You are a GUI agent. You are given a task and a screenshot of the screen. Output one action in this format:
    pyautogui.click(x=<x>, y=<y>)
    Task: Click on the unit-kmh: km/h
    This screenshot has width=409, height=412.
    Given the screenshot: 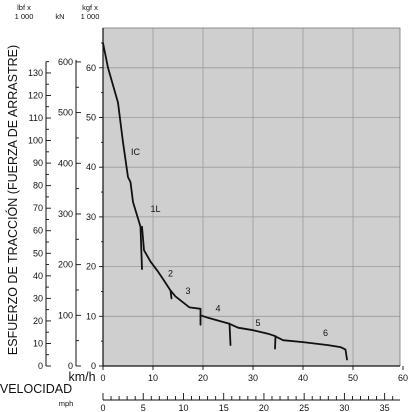 What is the action you would take?
    pyautogui.click(x=81, y=377)
    